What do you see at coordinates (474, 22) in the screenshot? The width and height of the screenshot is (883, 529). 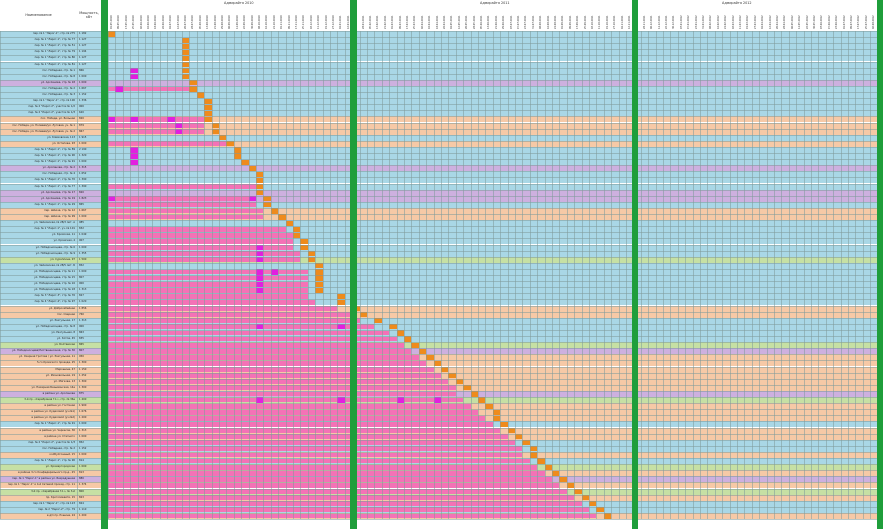 I see `date-column-header: 28.05.2011` at bounding box center [474, 22].